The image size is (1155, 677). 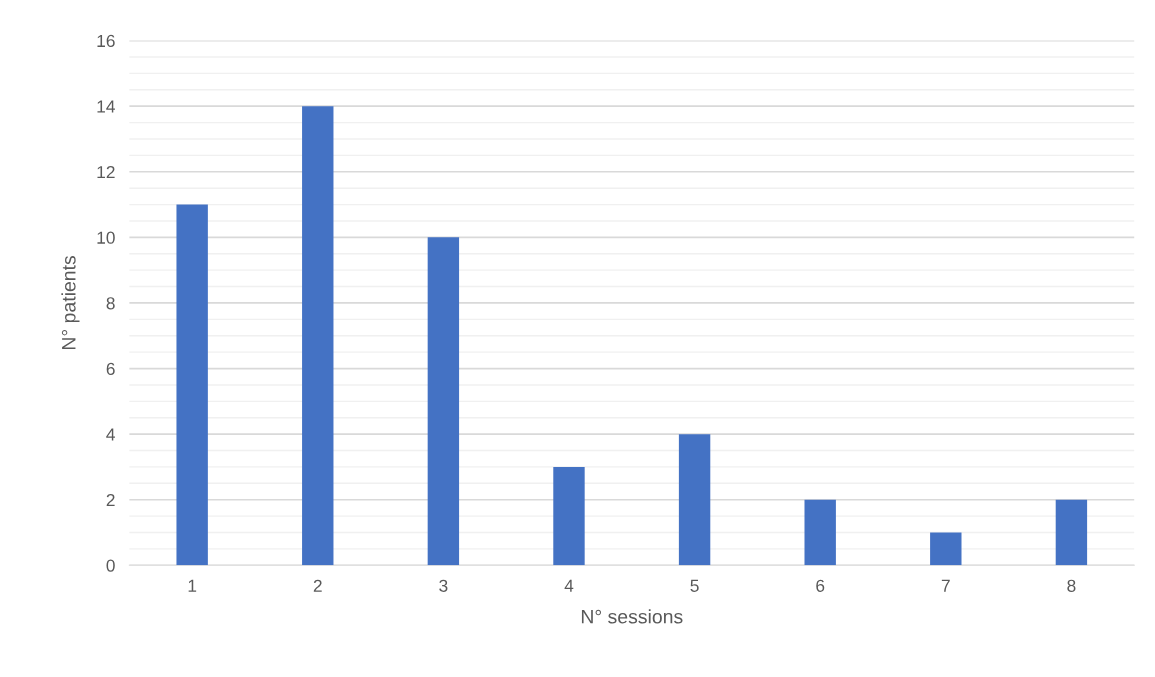 I want to click on y-tick-label: 6, so click(x=110, y=368).